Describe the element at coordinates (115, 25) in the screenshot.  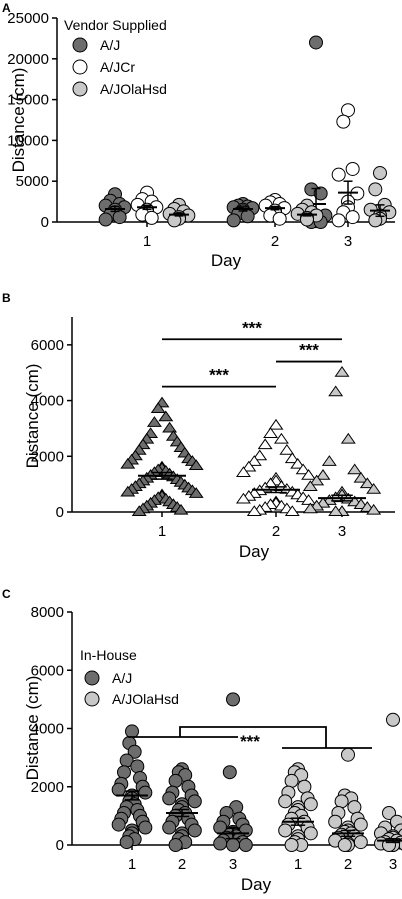
I see `legend-title: Vendor Supplied` at that location.